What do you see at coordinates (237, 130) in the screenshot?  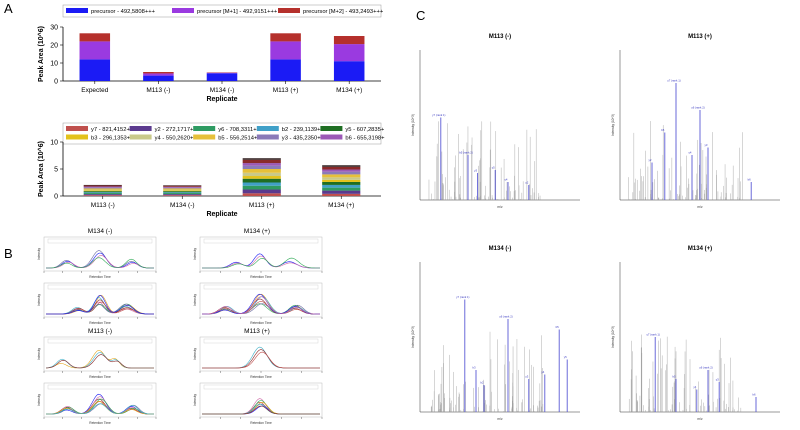 I see `legend-label: y6 - 708,3311+` at bounding box center [237, 130].